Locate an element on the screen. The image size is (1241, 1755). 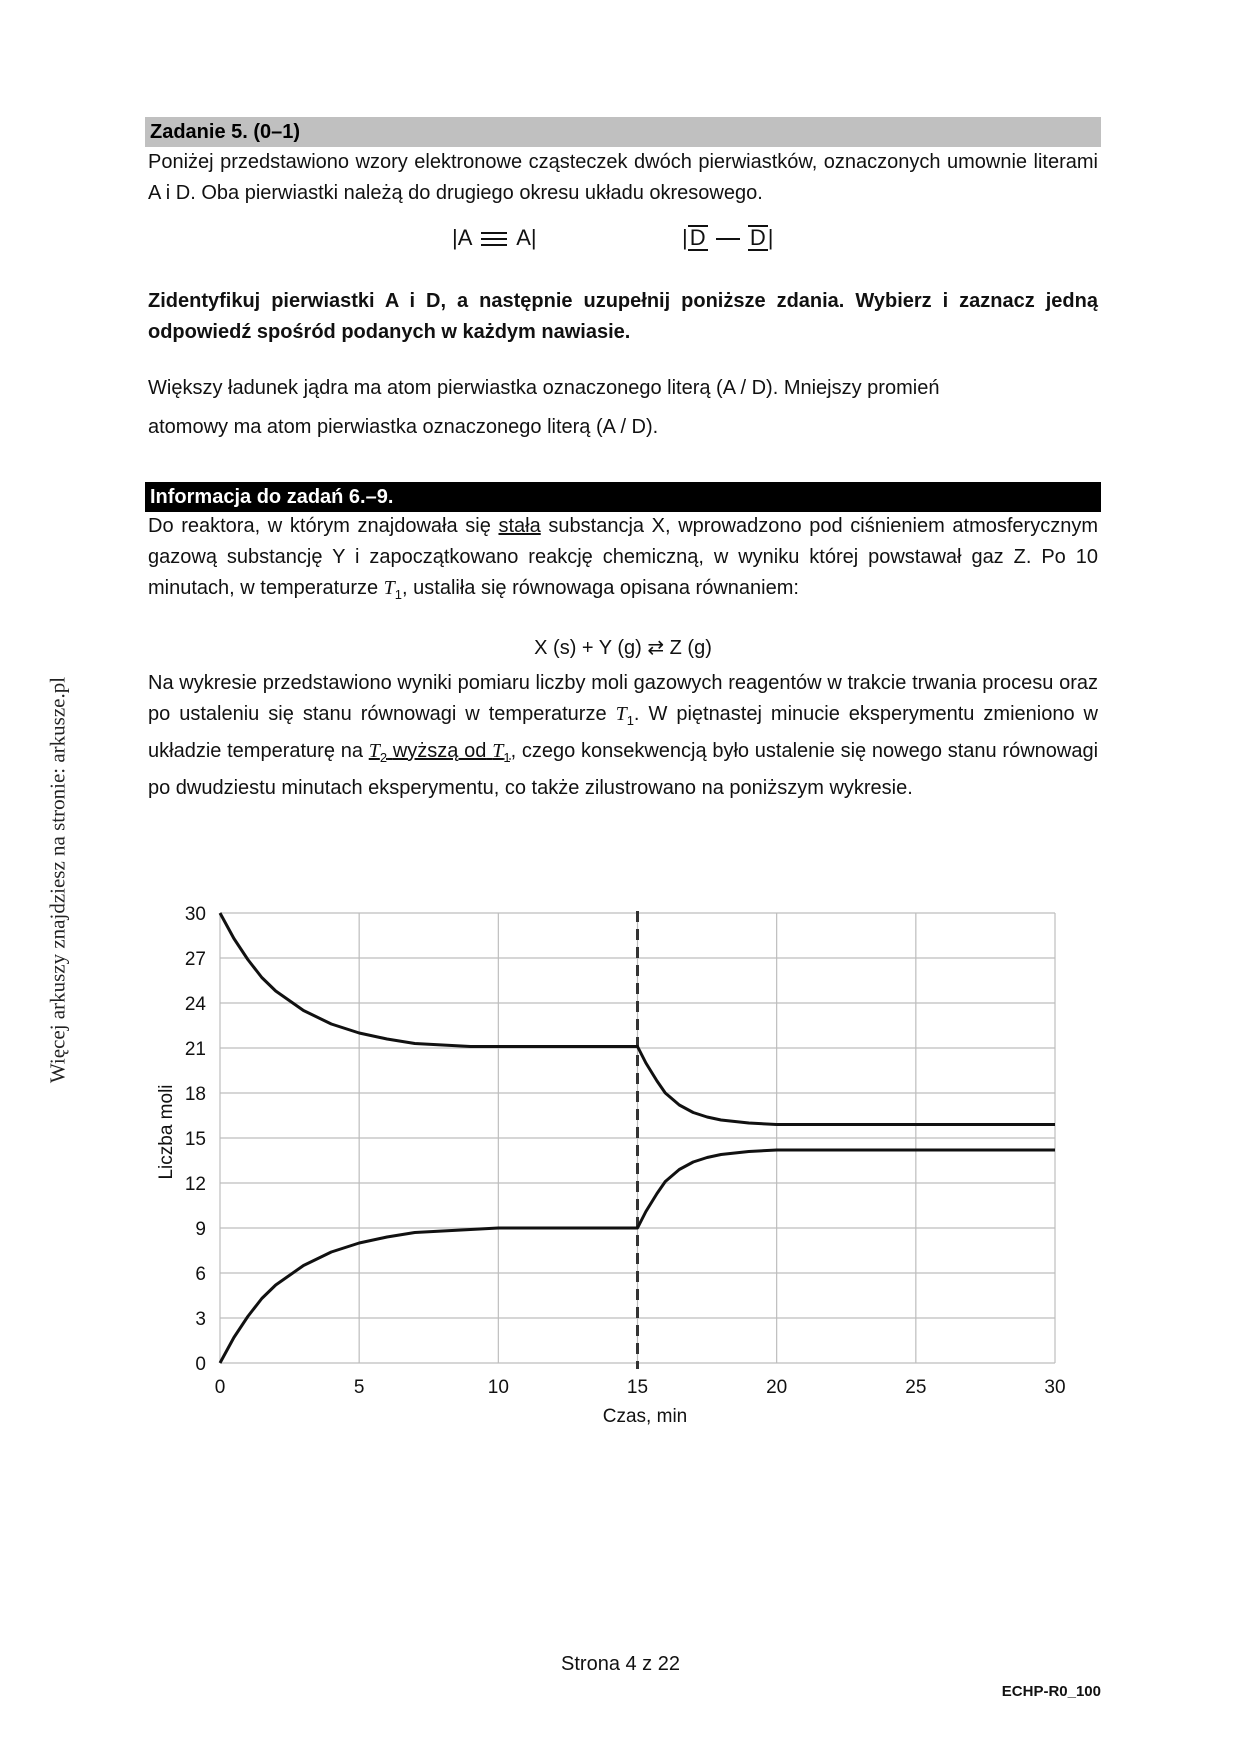
x-tick-label: 25 is located at coordinates (915, 1387).